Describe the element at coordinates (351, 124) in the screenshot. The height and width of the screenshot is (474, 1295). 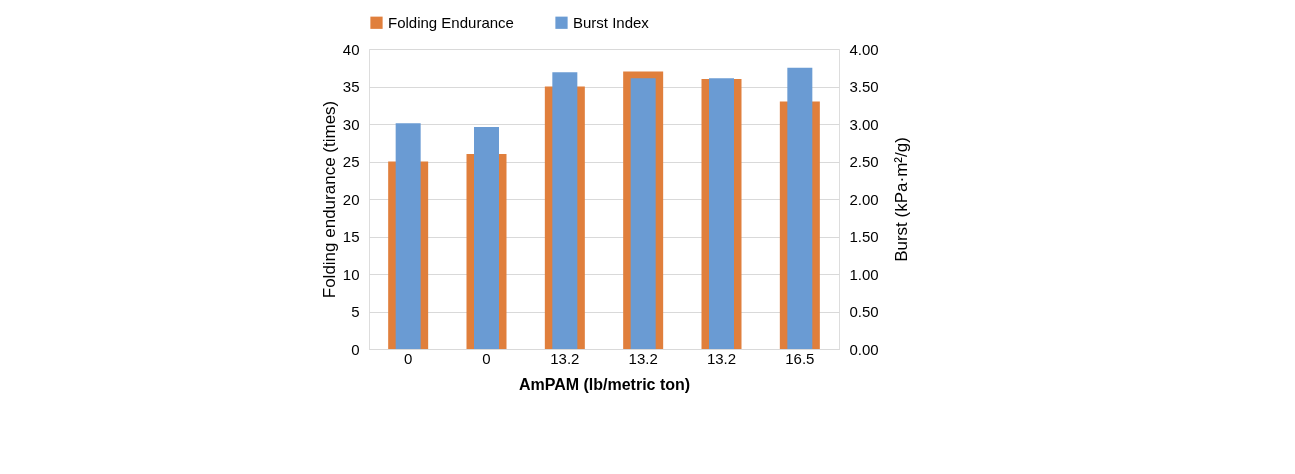
I see `y-tick-label: 30` at that location.